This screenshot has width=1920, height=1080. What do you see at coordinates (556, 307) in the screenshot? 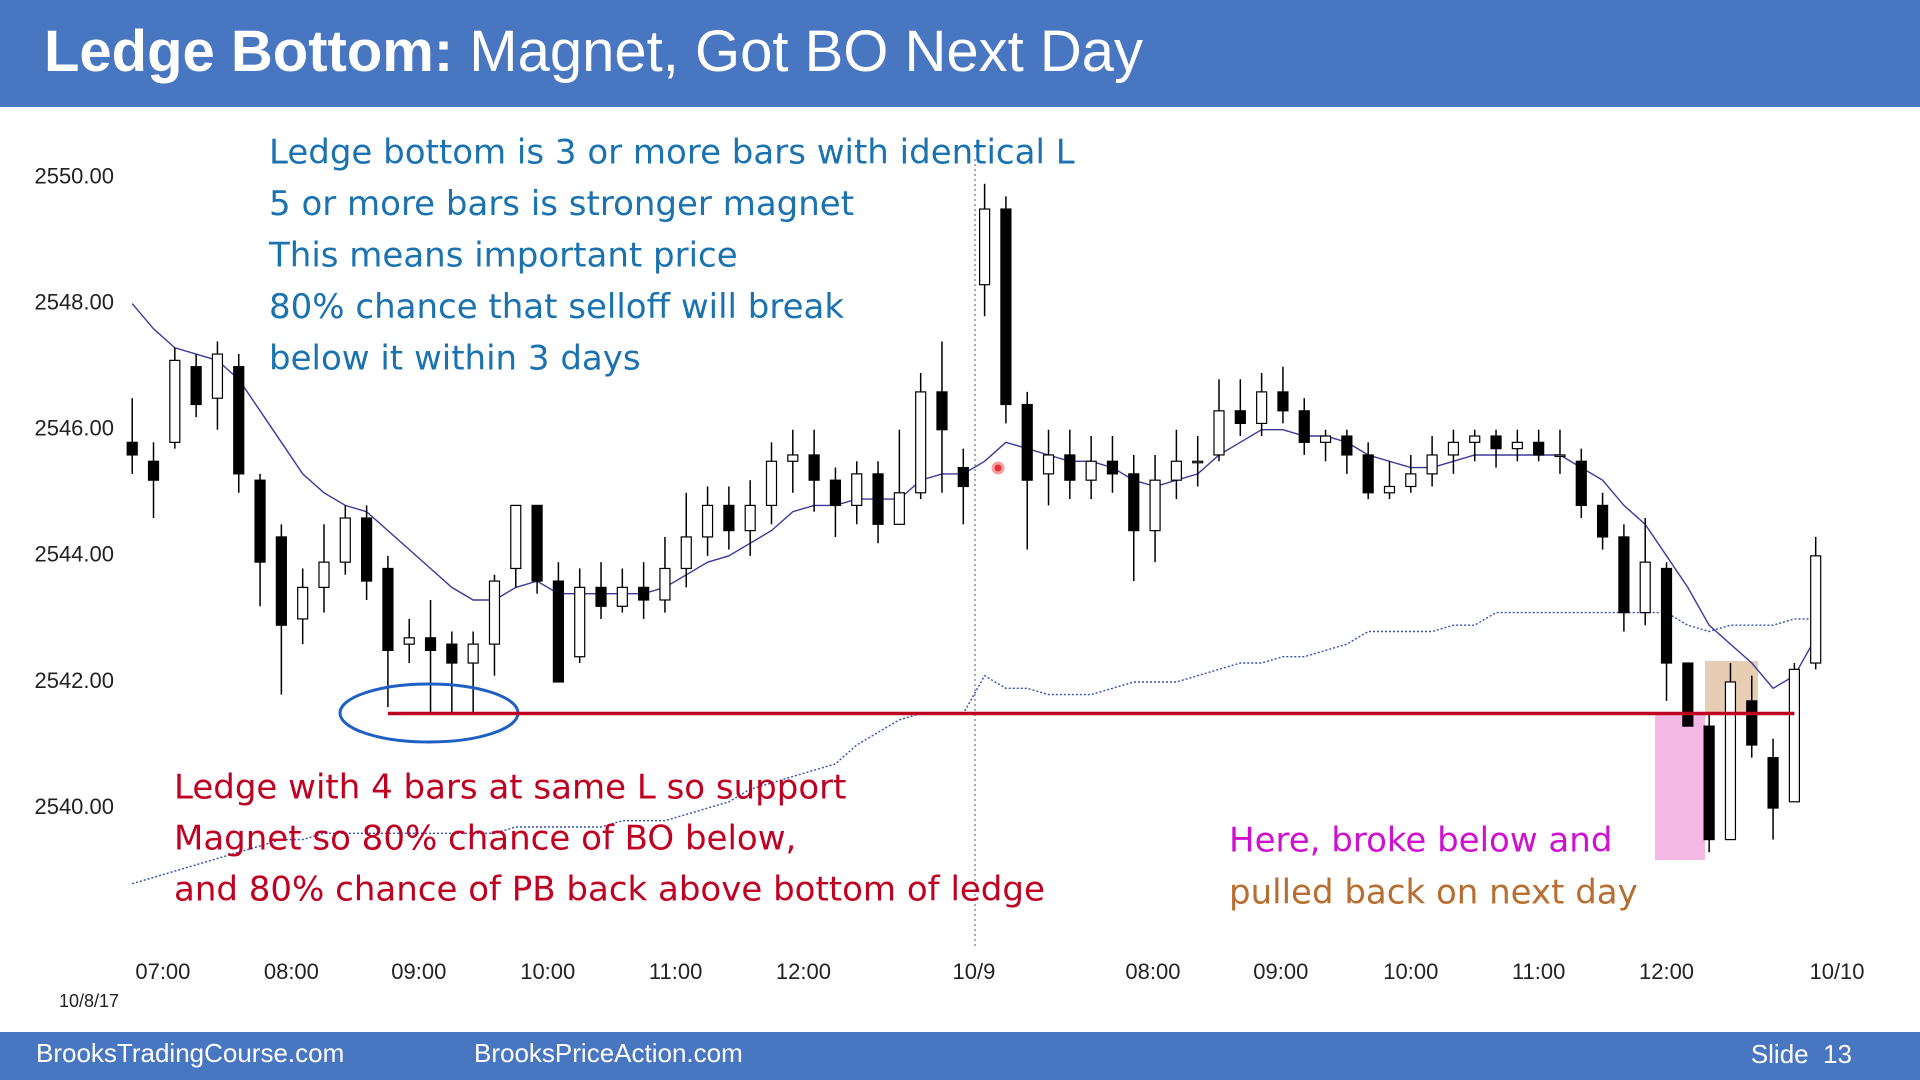
I see `note-blue: 80% chance that selloff will break` at bounding box center [556, 307].